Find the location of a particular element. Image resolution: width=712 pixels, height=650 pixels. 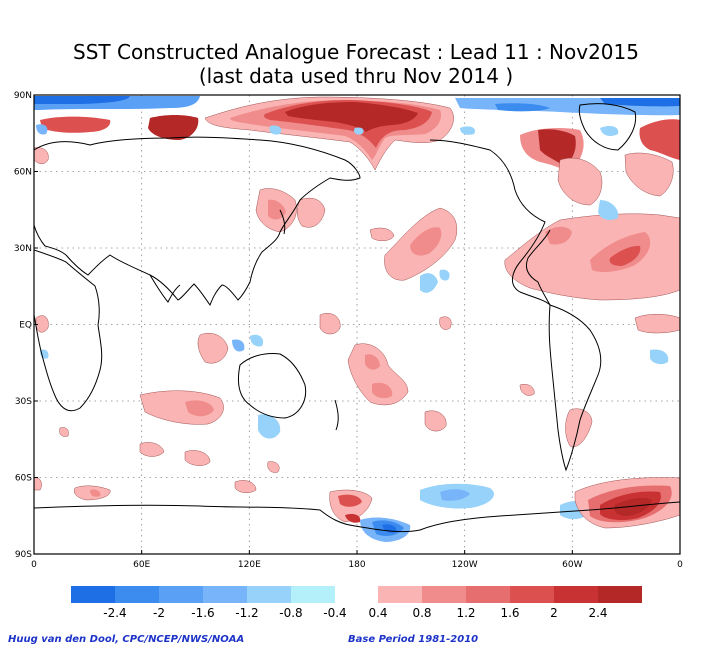

lat-label: 60S is located at coordinates (23, 479).